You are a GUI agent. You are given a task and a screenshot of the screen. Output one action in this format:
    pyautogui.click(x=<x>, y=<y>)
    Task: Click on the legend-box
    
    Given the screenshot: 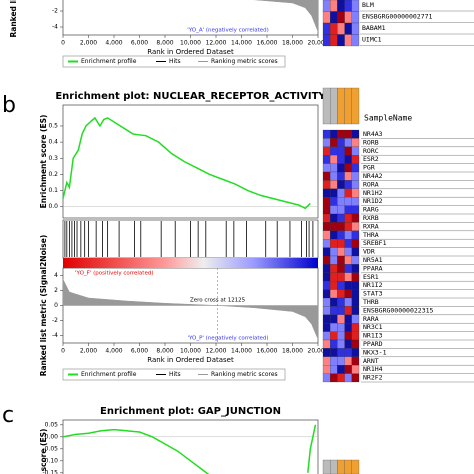 What is the action you would take?
    pyautogui.click(x=174, y=374)
    